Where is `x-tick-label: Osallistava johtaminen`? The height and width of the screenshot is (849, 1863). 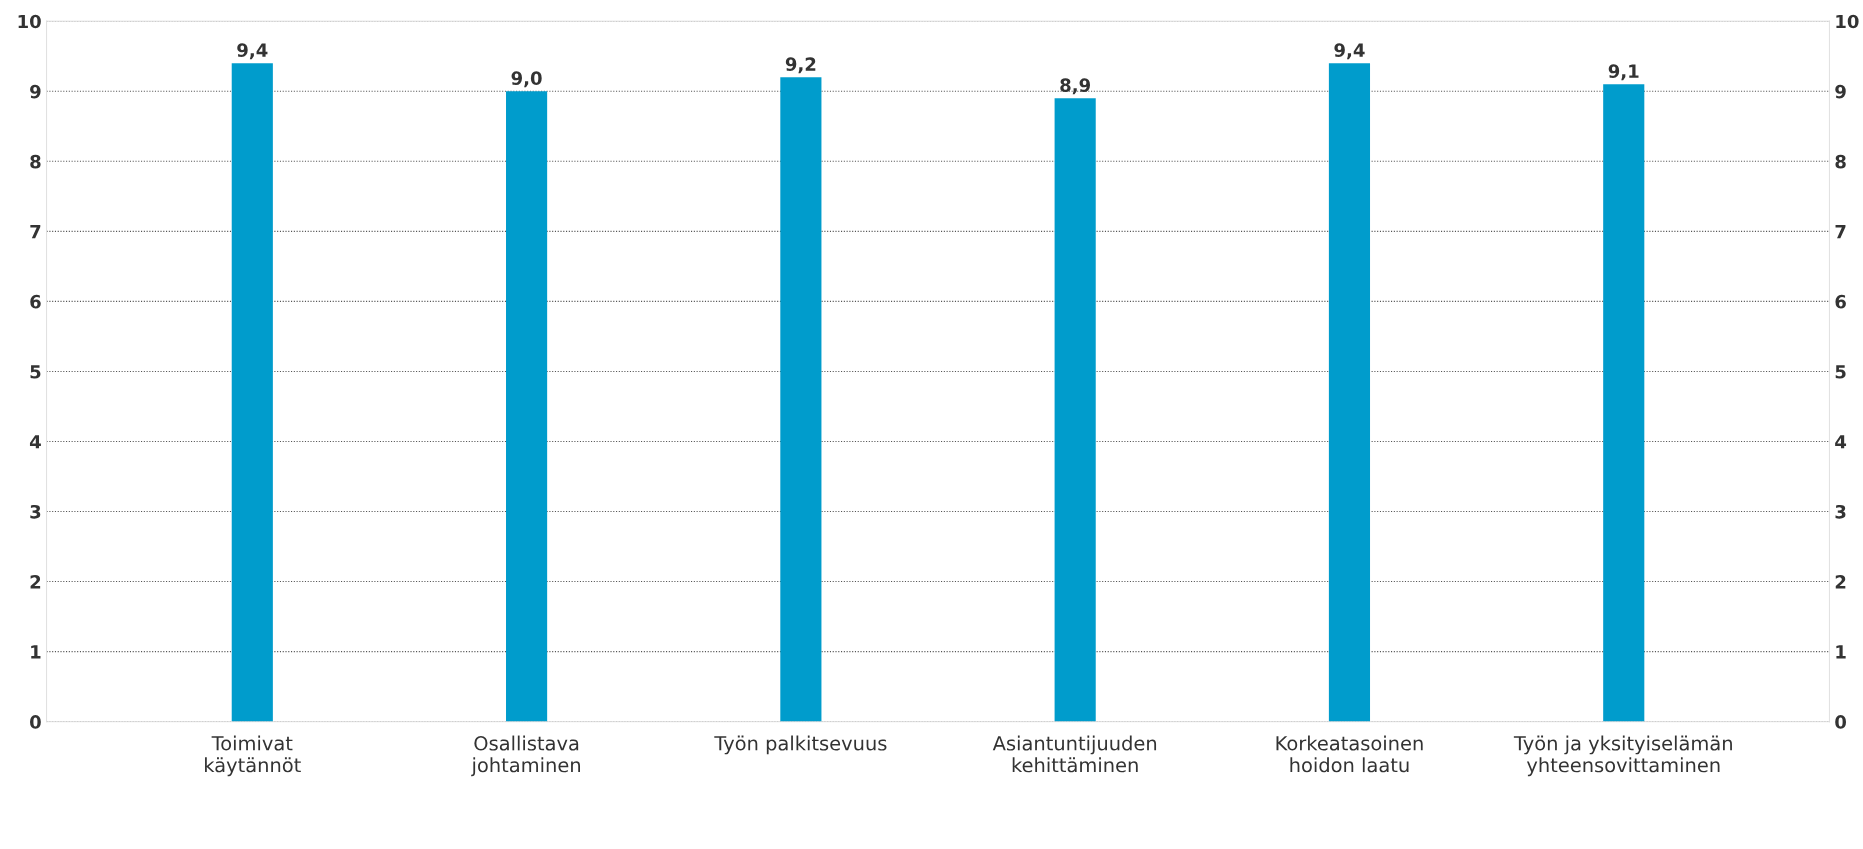 x-tick-label: Osallistava johtaminen is located at coordinates (525, 756).